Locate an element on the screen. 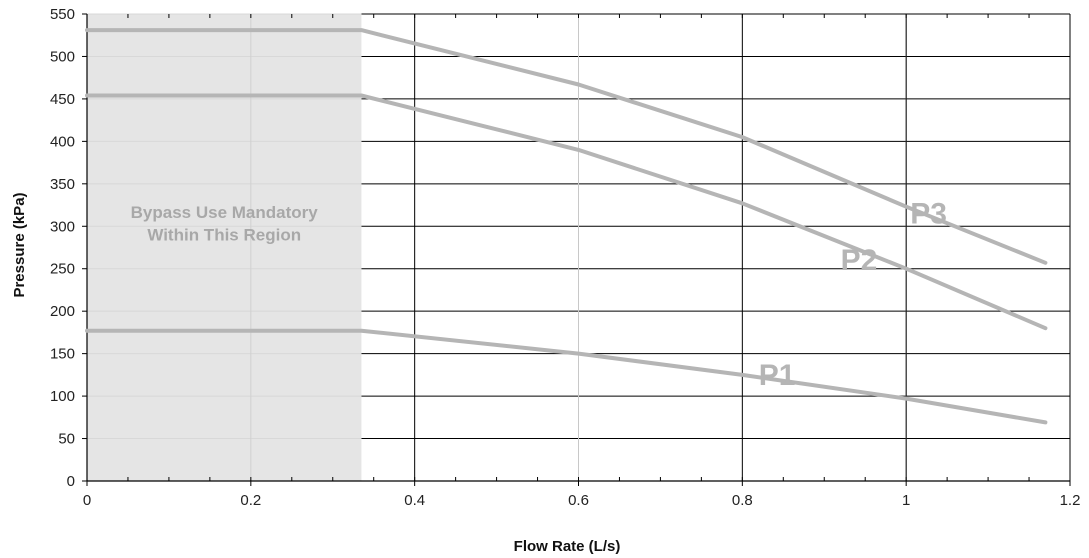 The width and height of the screenshot is (1089, 558). y-tick-label: 0 is located at coordinates (71, 481).